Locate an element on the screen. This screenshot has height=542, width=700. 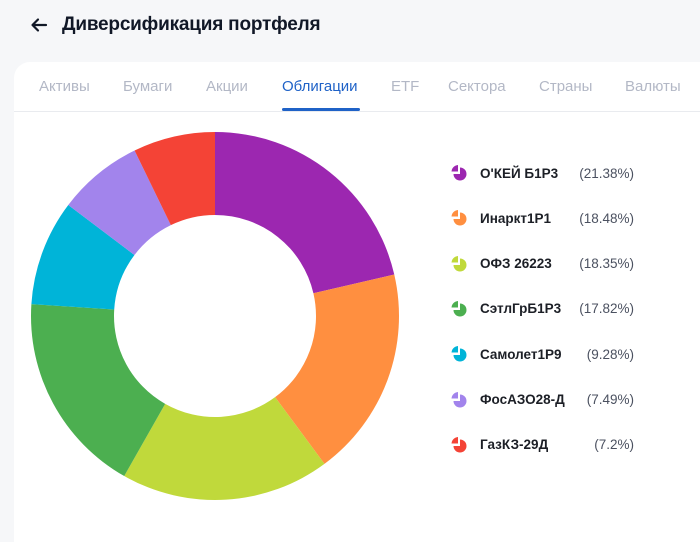
page-header: Диверсификация портфеля is located at coordinates (175, 25).